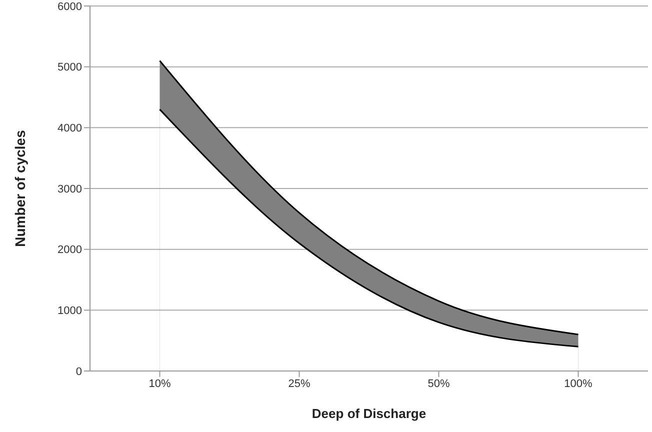 This screenshot has height=432, width=652. Describe the element at coordinates (70, 311) in the screenshot. I see `y-tick-label: 1000` at that location.